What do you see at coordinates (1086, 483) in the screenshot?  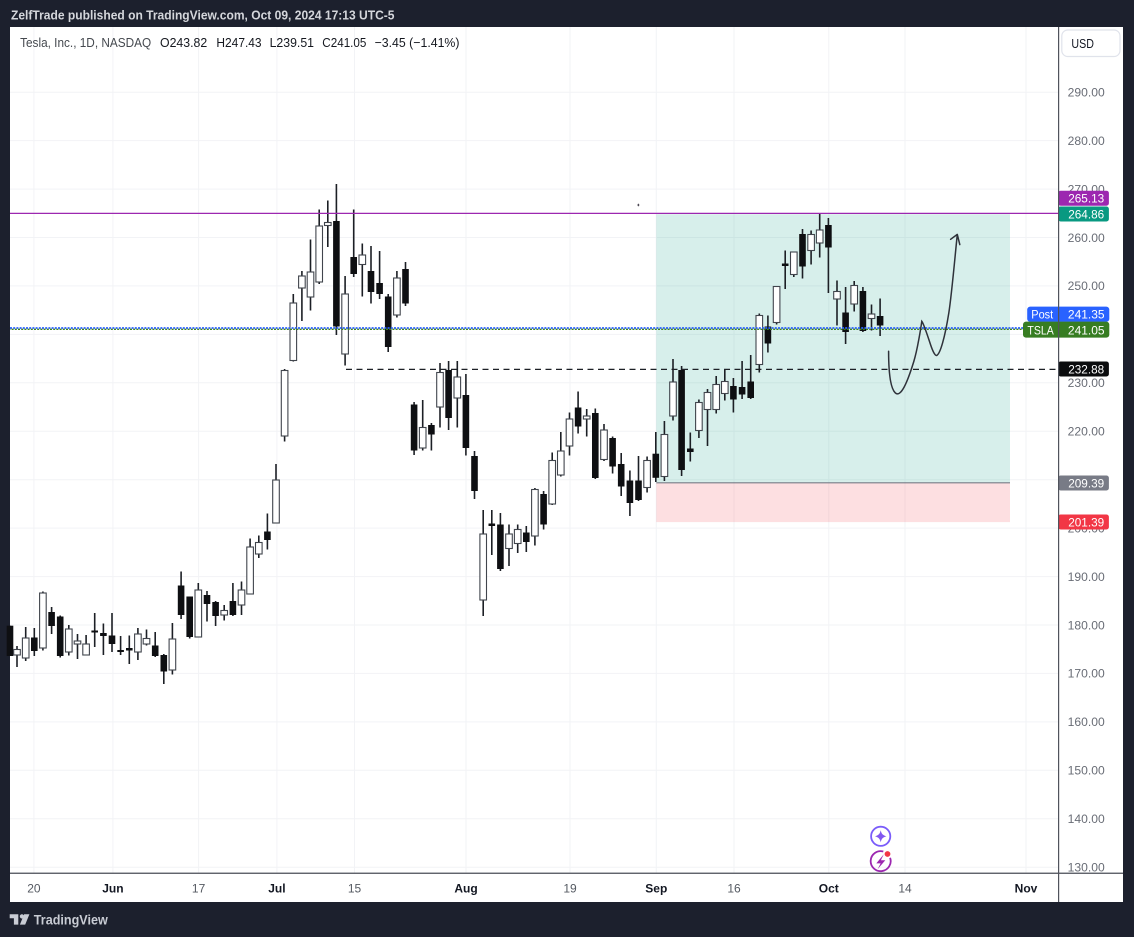 I see `svg-text: 209.39` at bounding box center [1086, 483].